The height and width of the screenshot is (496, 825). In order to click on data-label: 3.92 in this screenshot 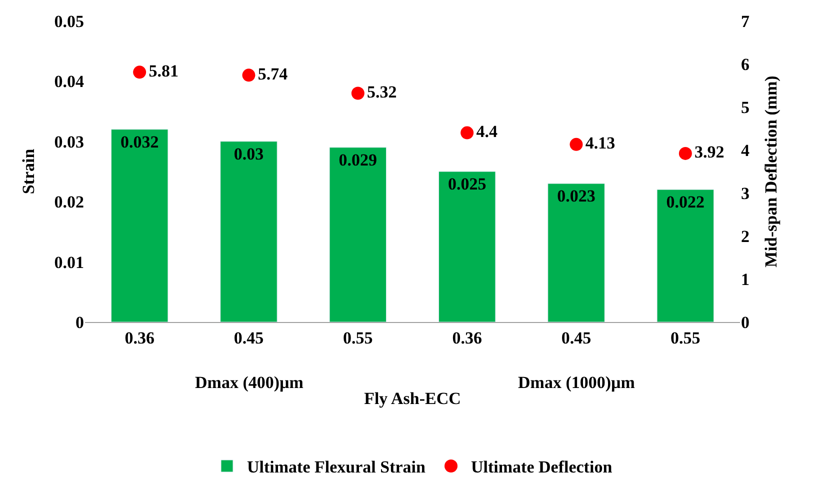, I will do `click(709, 152)`.